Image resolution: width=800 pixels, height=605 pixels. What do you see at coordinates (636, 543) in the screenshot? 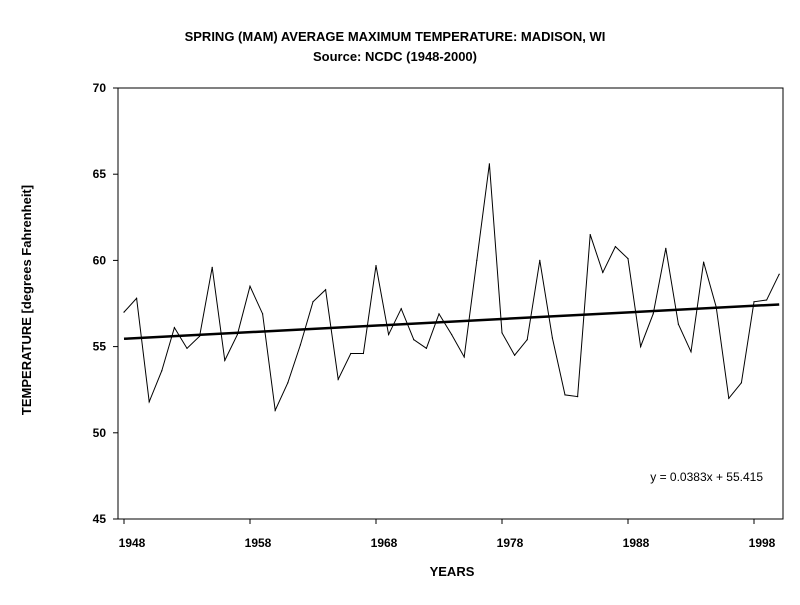
I see `x-tick-label: 1988` at bounding box center [636, 543].